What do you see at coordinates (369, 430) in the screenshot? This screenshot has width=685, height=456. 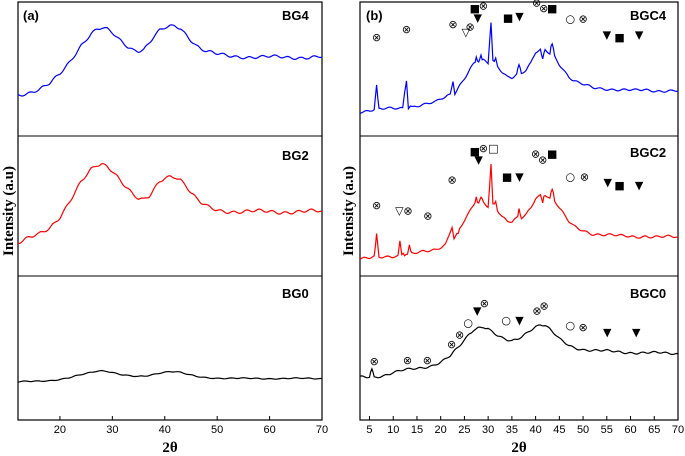 I see `x-tick-label: 5` at bounding box center [369, 430].